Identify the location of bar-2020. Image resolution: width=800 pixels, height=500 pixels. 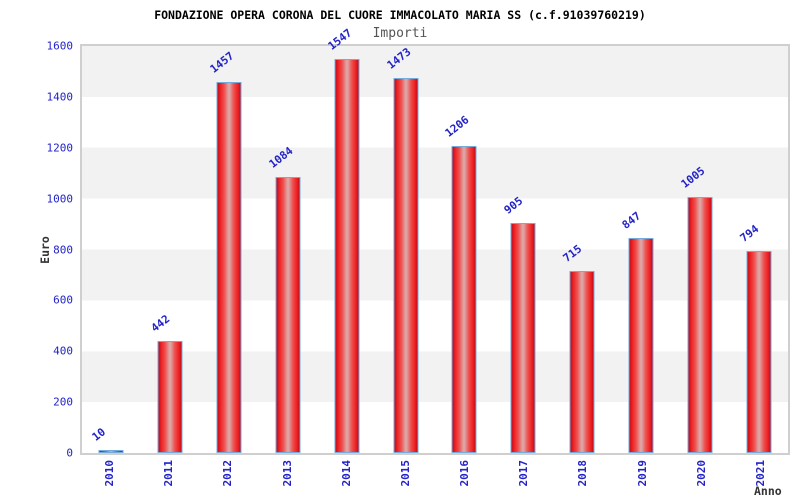
(700, 325).